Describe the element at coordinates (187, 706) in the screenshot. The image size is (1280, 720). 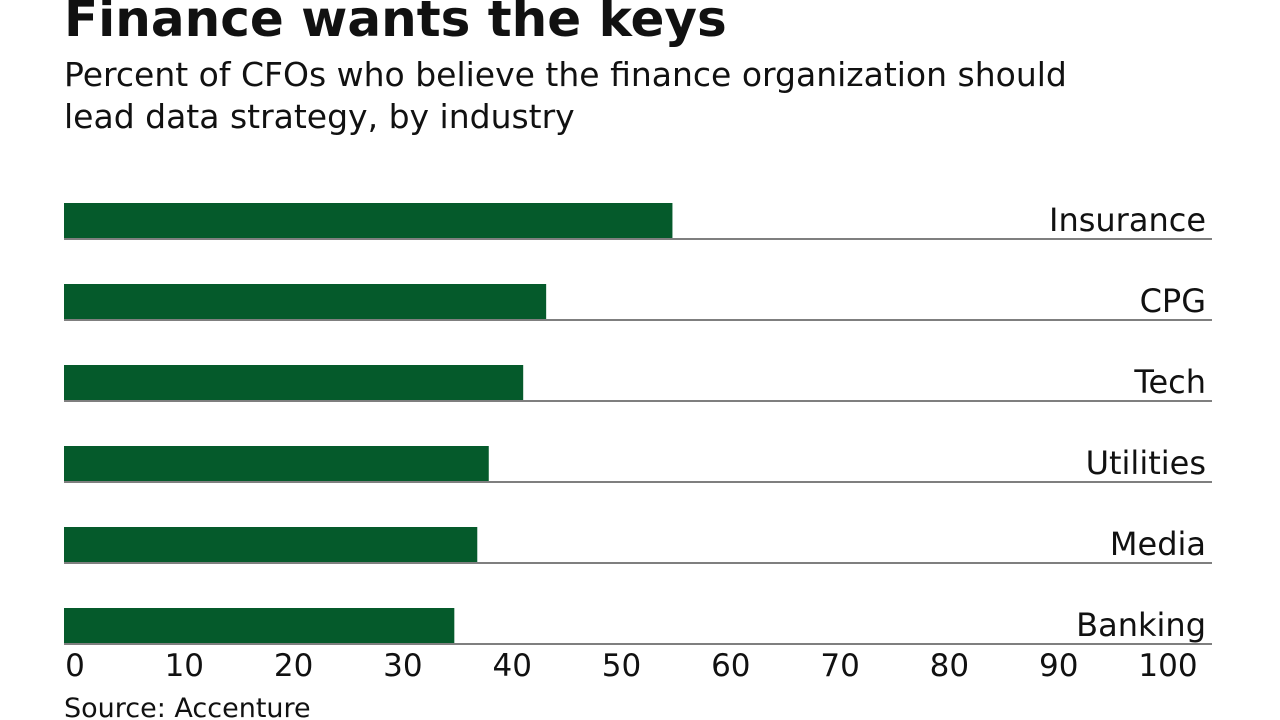
I see `source: Source: Accenture` at that location.